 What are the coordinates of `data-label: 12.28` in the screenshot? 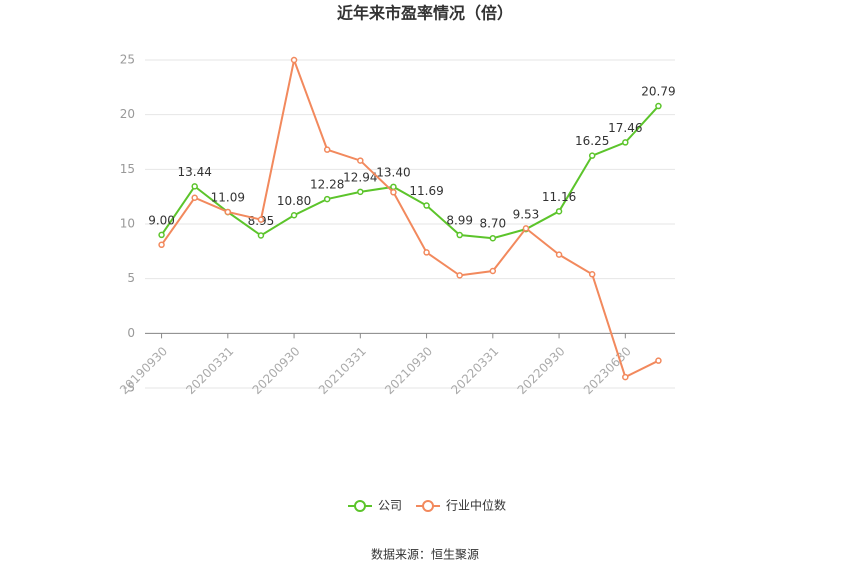 It's located at (327, 185).